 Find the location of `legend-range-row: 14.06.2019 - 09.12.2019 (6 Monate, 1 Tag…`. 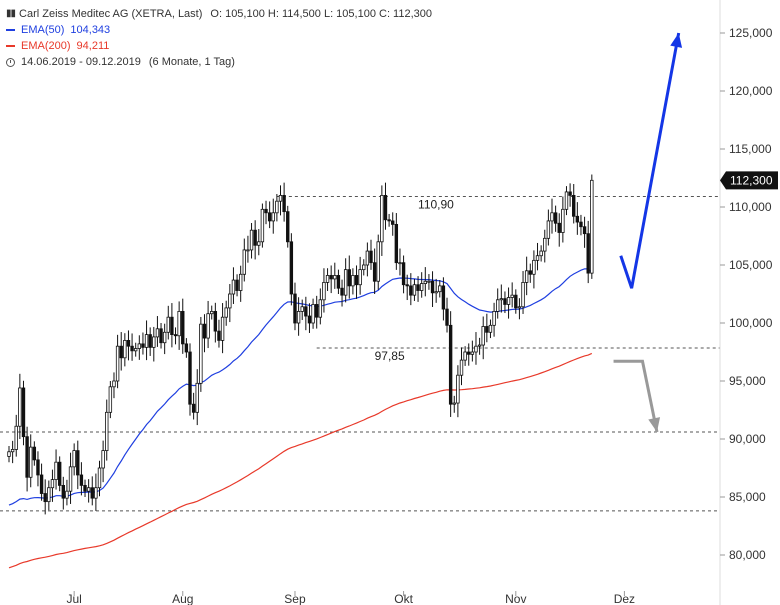

legend-range-row: 14.06.2019 - 09.12.2019 (6 Monate, 1 Tag… is located at coordinates (219, 62).